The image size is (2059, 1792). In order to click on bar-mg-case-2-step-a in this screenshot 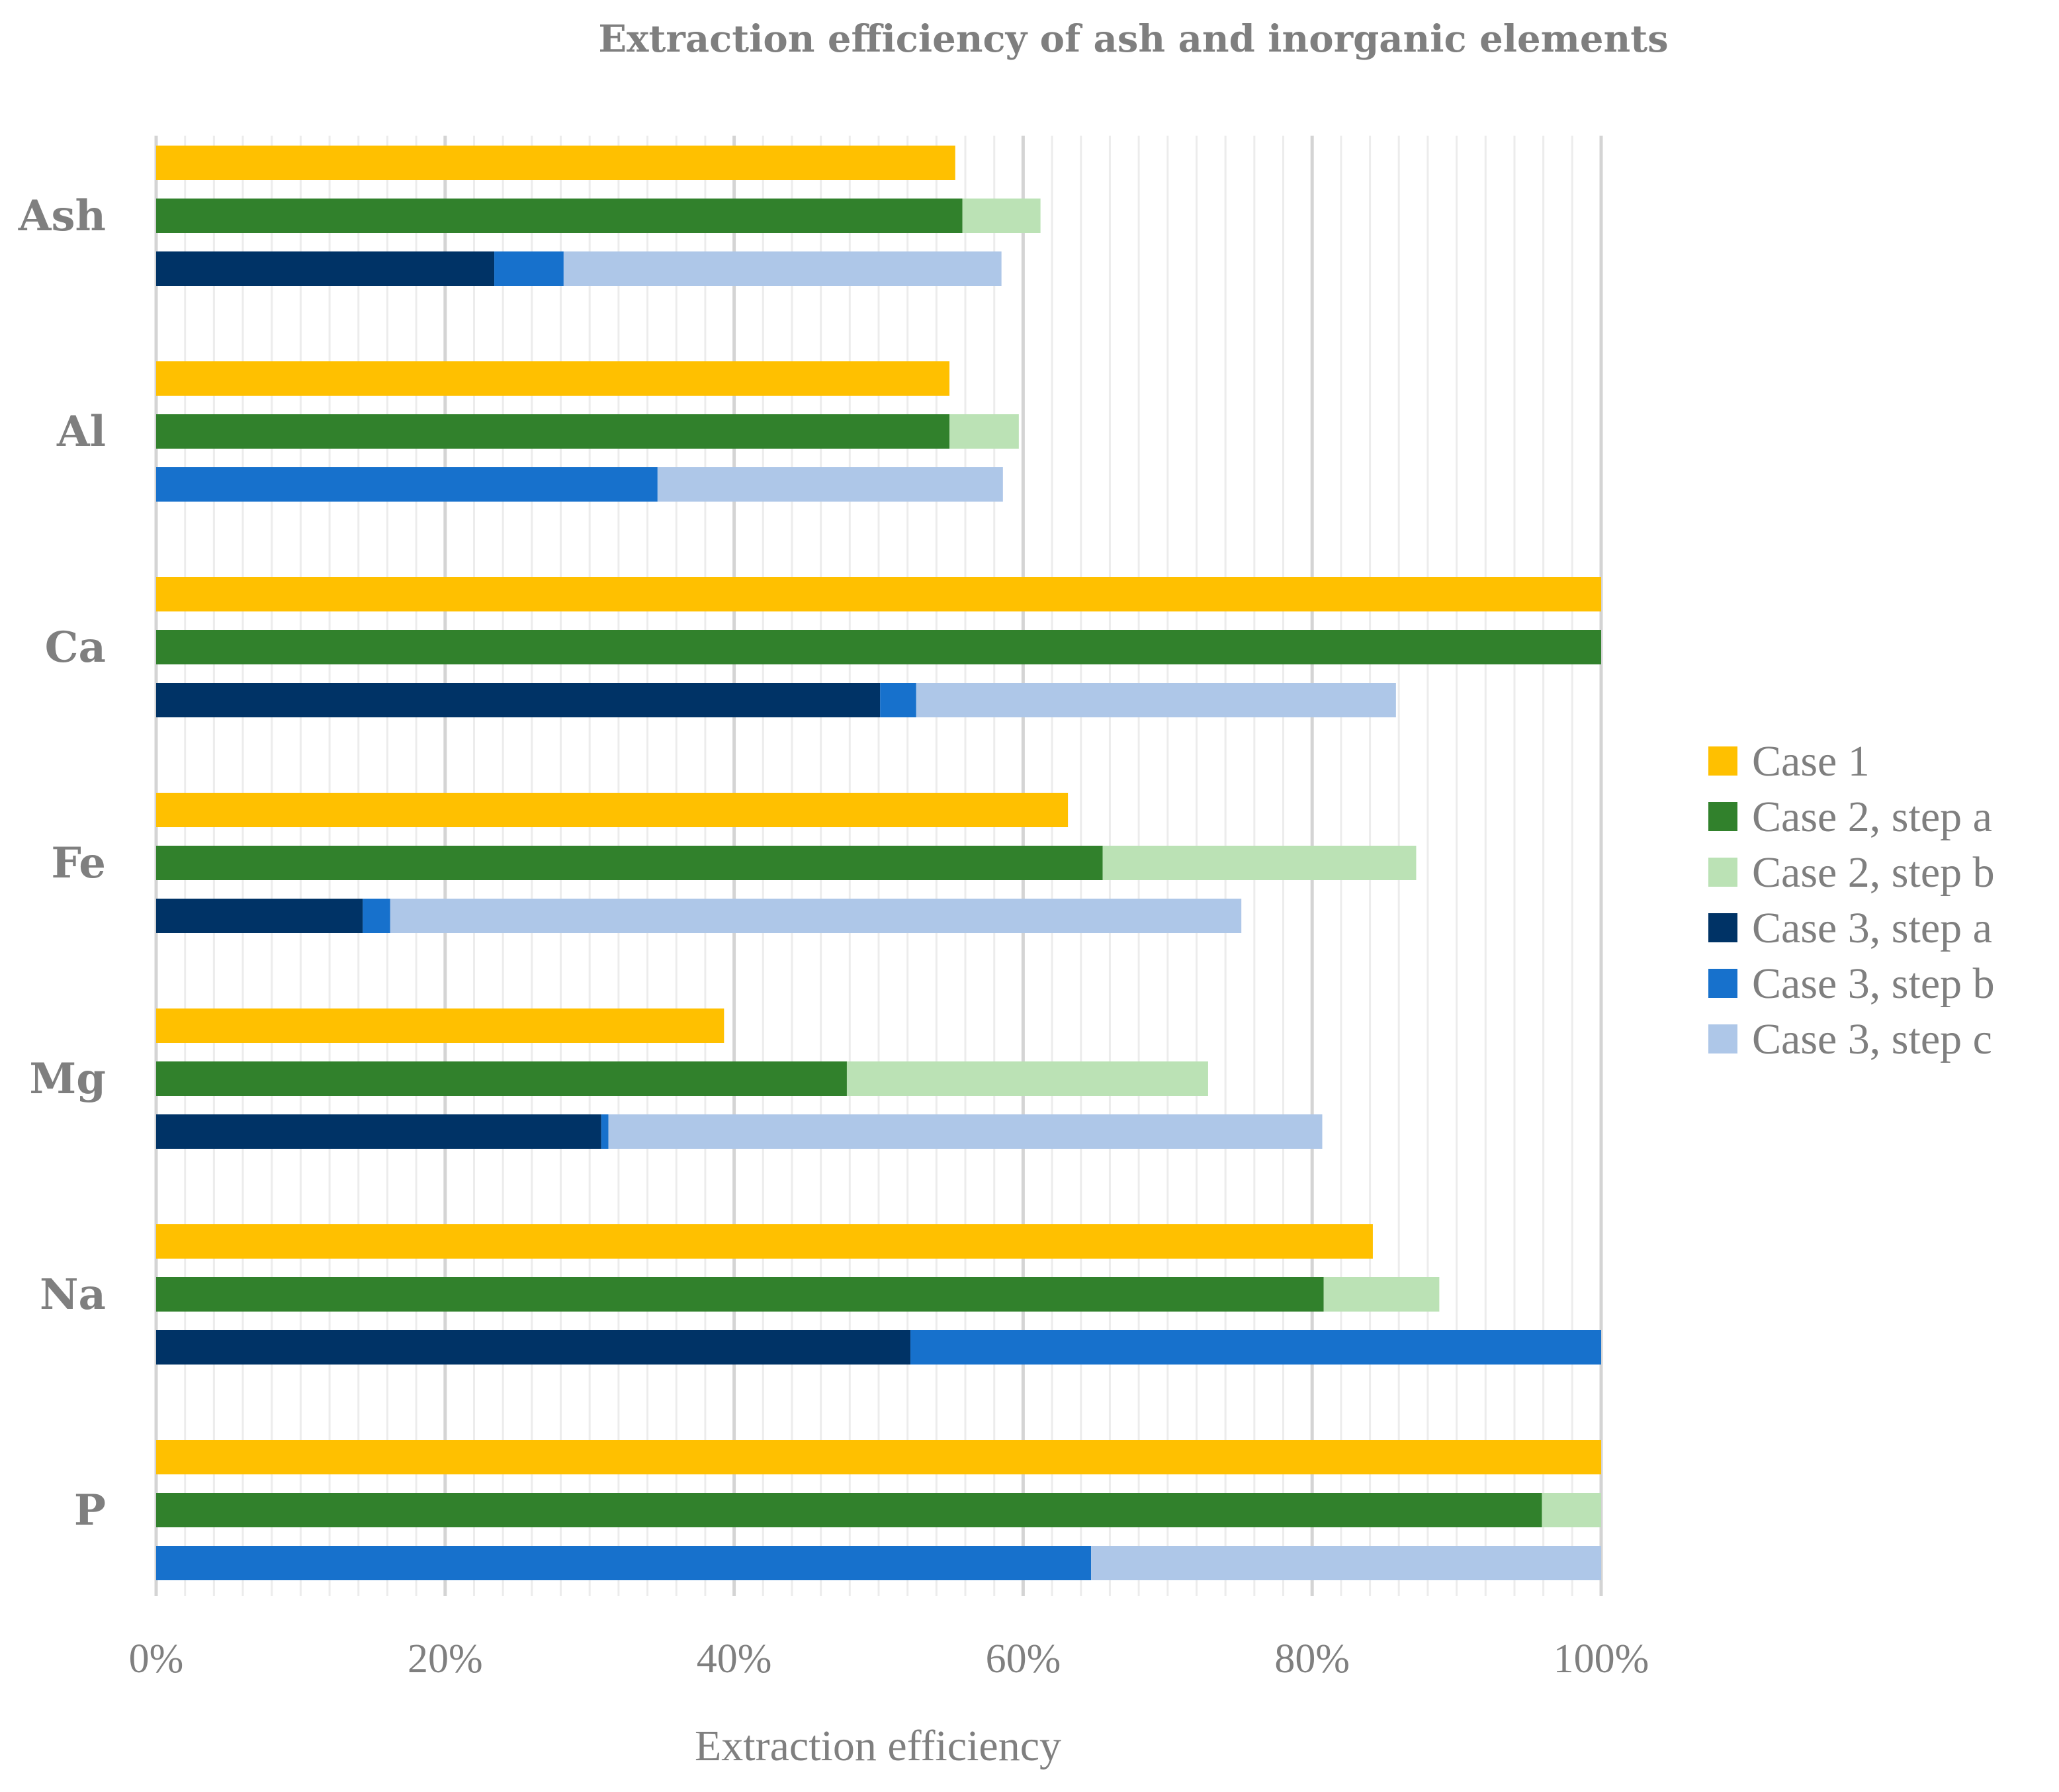, I will do `click(501, 1078)`.